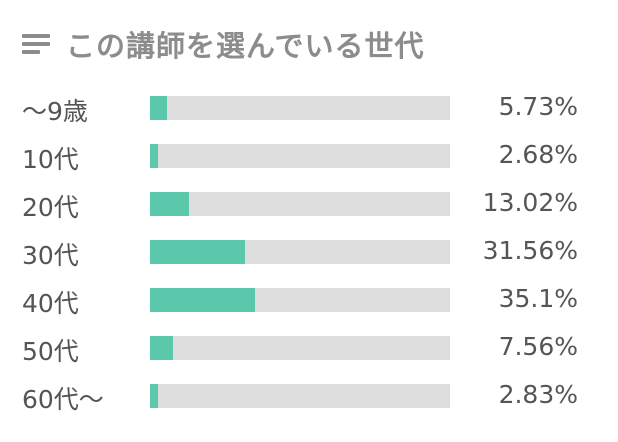 The height and width of the screenshot is (442, 618). I want to click on value-label: 2.83%, so click(538, 394).